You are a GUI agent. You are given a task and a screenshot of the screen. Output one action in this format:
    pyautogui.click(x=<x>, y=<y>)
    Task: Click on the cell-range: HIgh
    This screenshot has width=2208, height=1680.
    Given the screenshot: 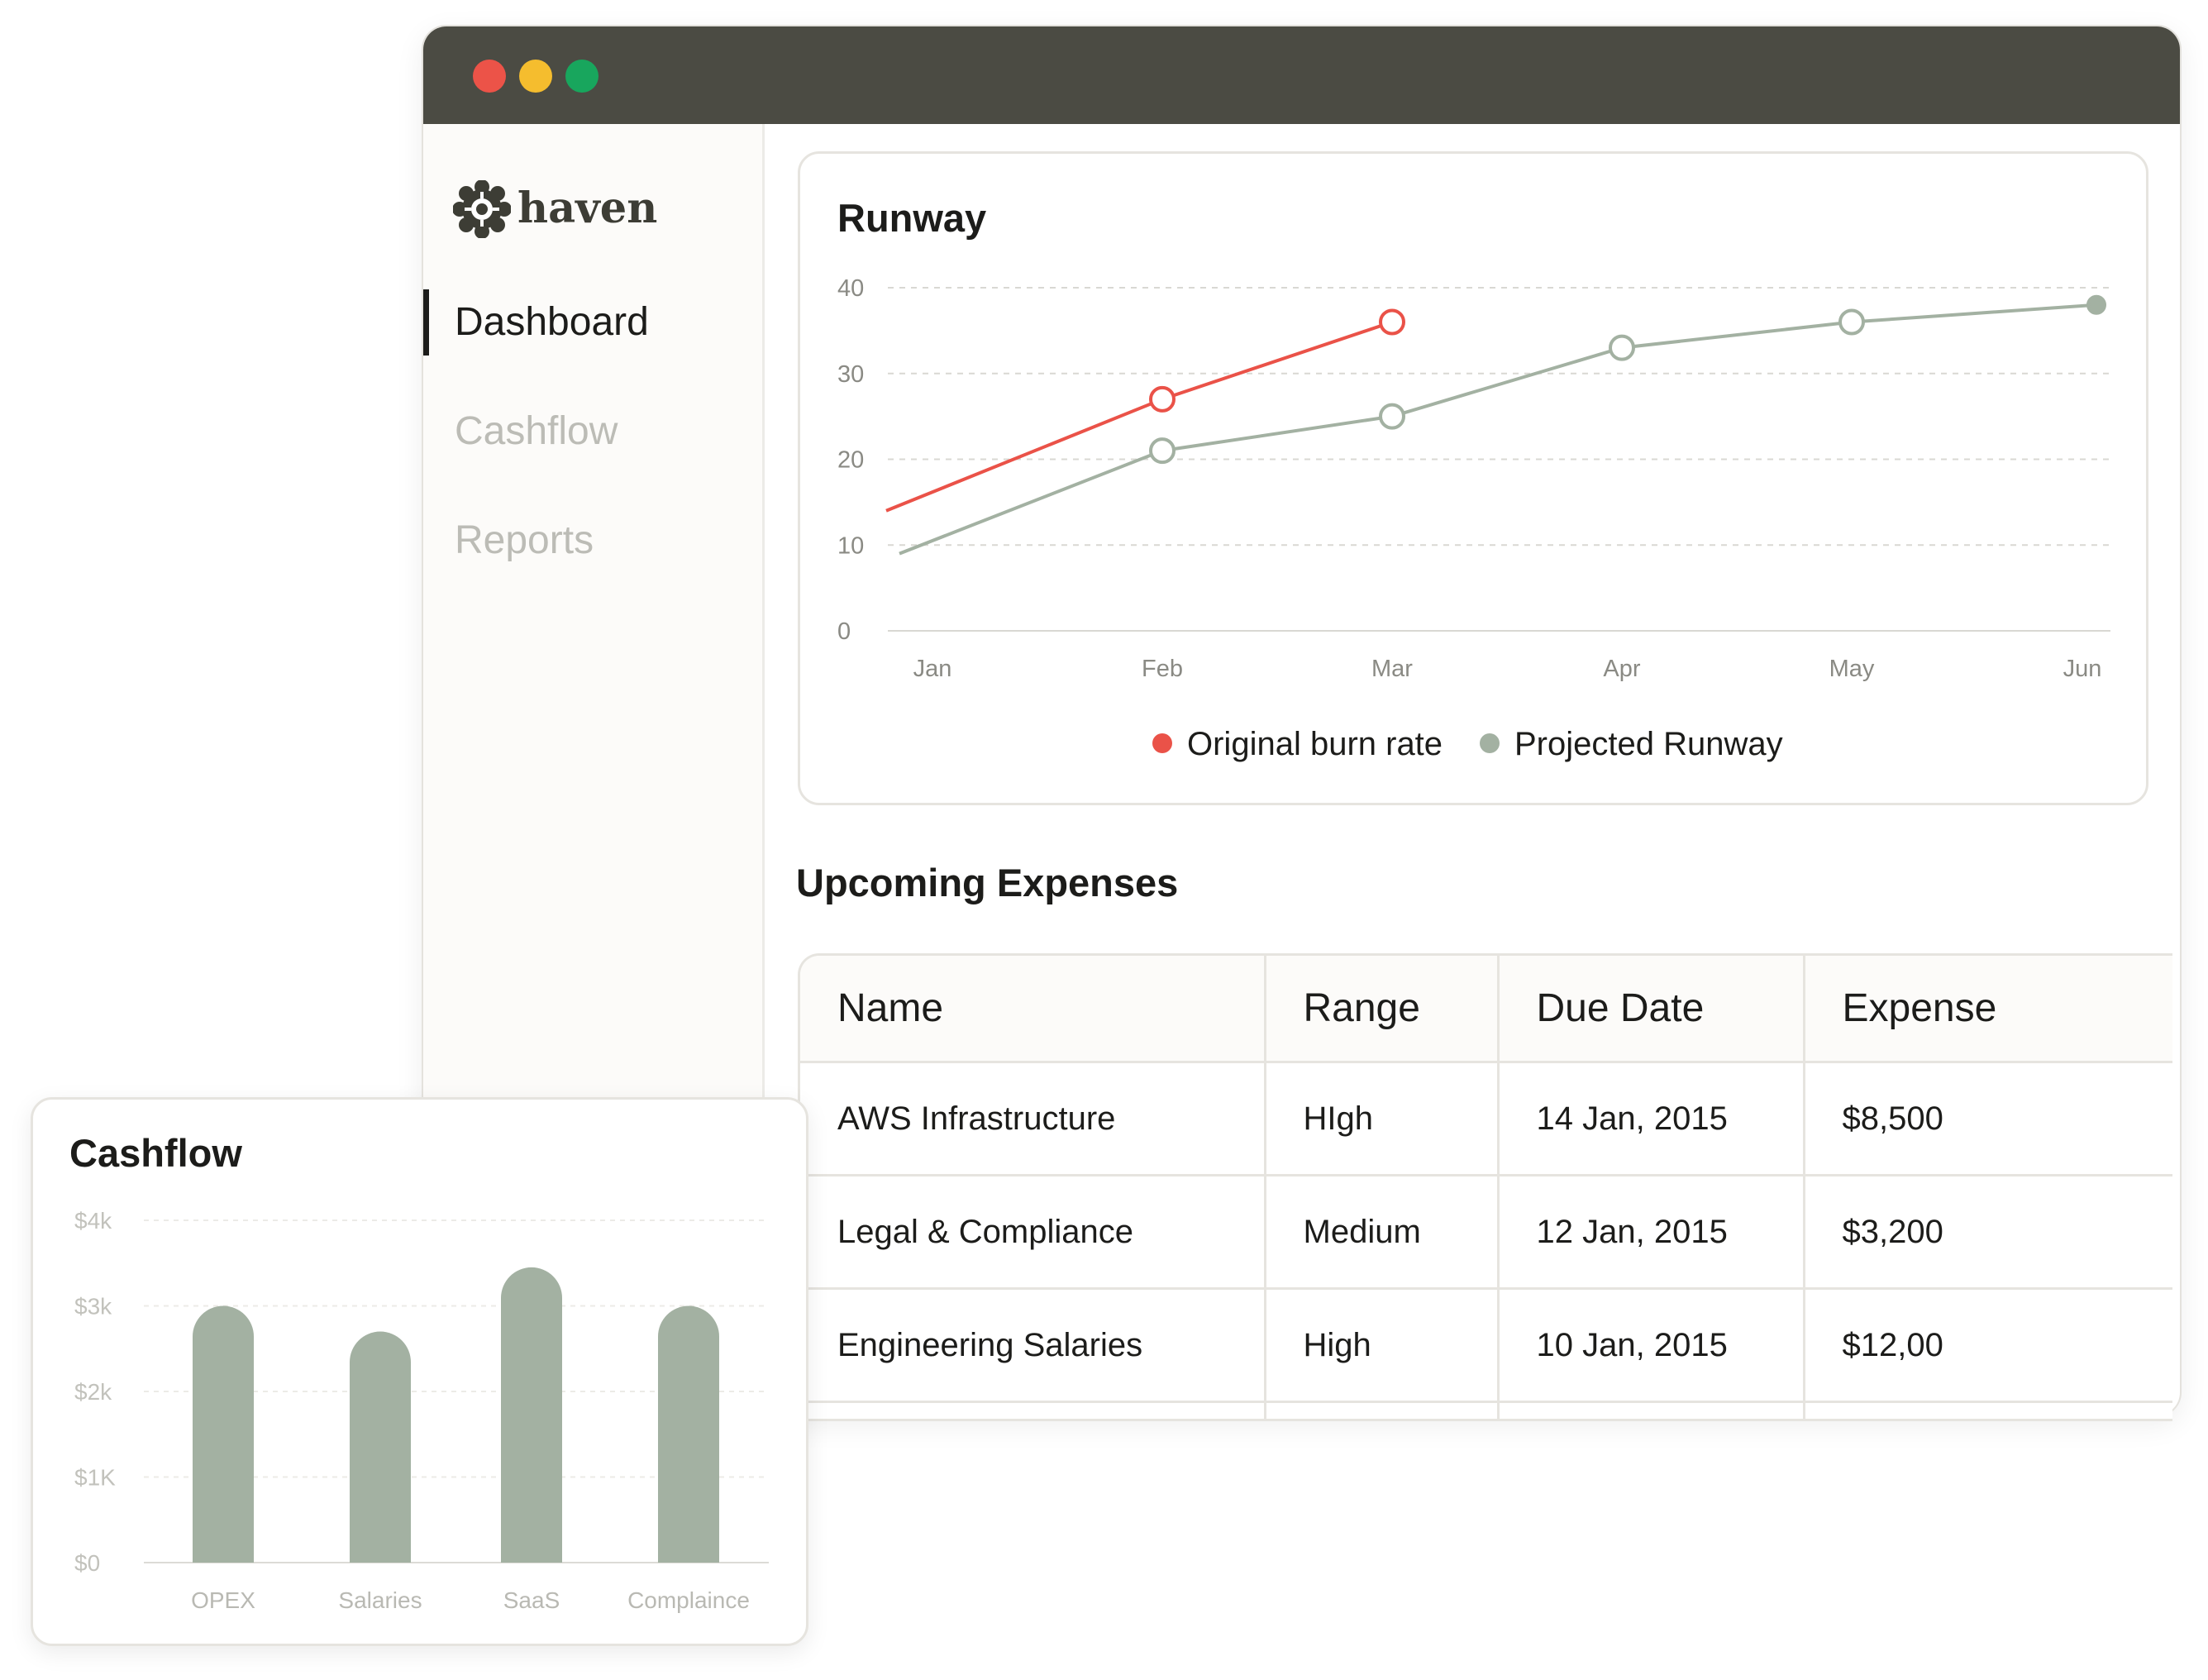 What is the action you would take?
    pyautogui.click(x=1383, y=1119)
    